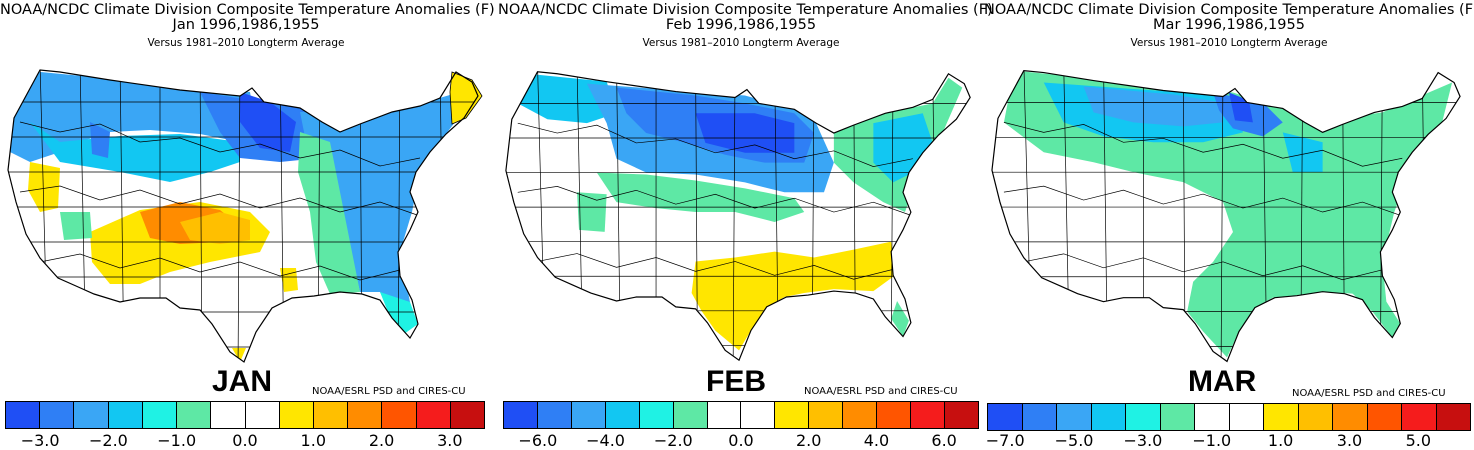 Image resolution: width=1474 pixels, height=450 pixels. I want to click on month-label: JAN, so click(242, 381).